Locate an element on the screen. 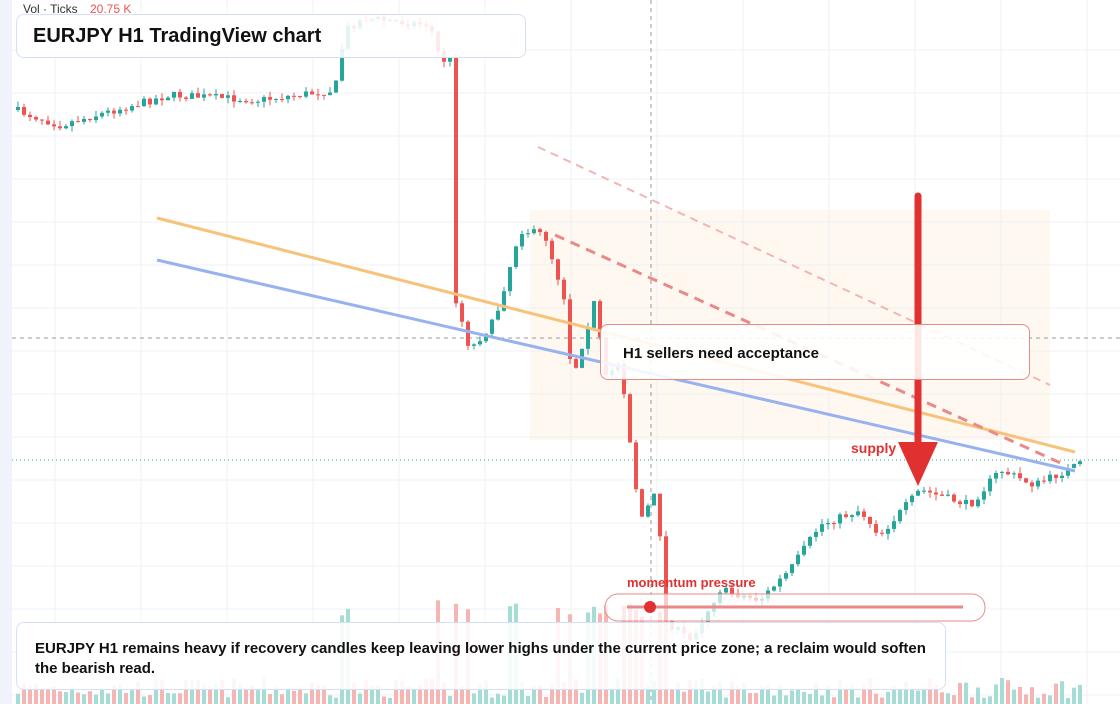 The width and height of the screenshot is (1120, 704). volume-value: 20.75 K is located at coordinates (110, 9).